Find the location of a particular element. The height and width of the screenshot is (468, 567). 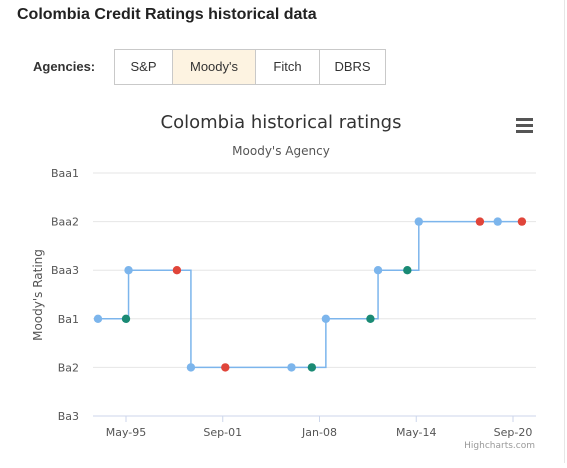

agencies-label: Agencies: is located at coordinates (64, 66).